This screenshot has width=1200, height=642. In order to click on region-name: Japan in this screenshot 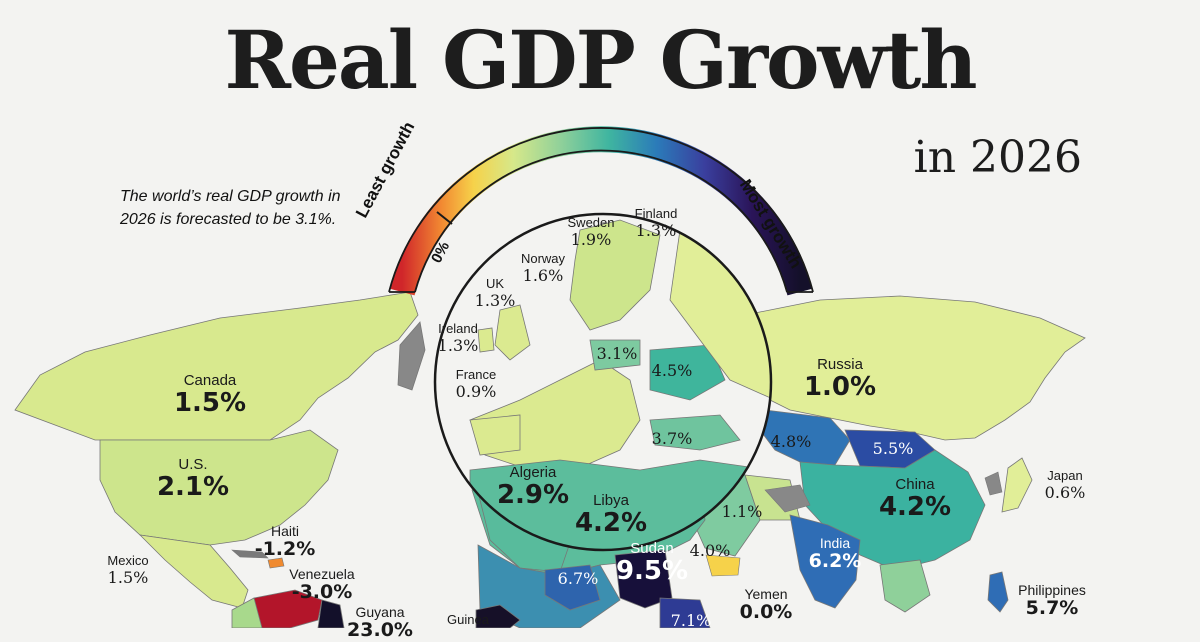, I will do `click(1065, 475)`.